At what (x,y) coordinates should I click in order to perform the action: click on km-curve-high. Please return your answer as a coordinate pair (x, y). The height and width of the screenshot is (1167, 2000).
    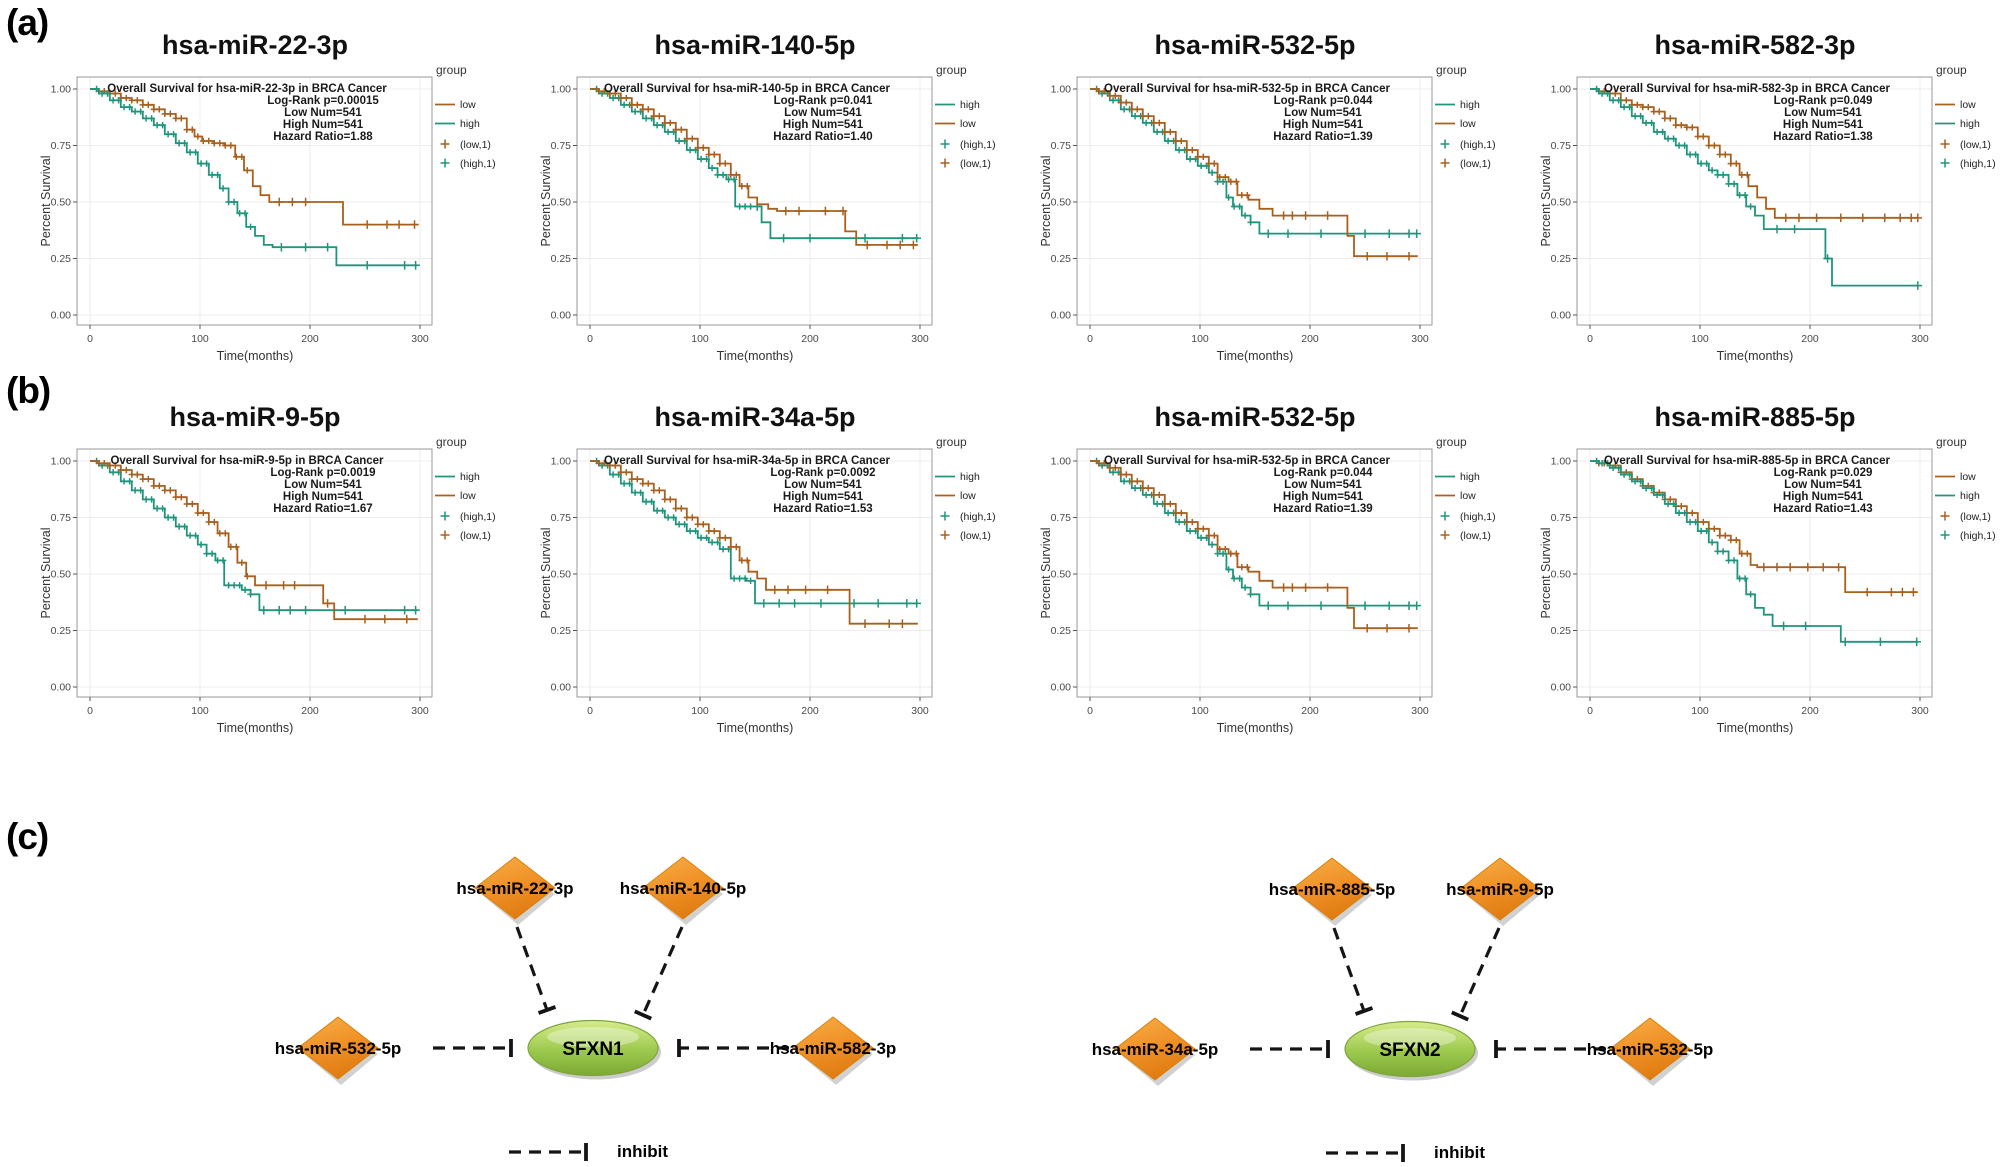
    Looking at the image, I should click on (754, 532).